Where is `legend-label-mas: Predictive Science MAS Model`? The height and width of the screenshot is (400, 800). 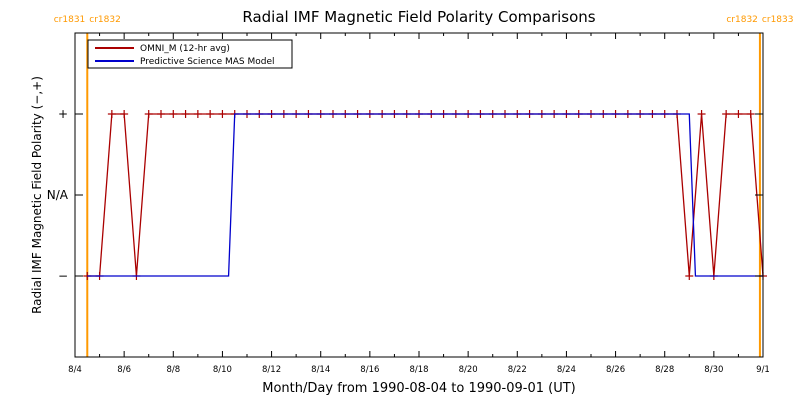 legend-label-mas: Predictive Science MAS Model is located at coordinates (207, 62).